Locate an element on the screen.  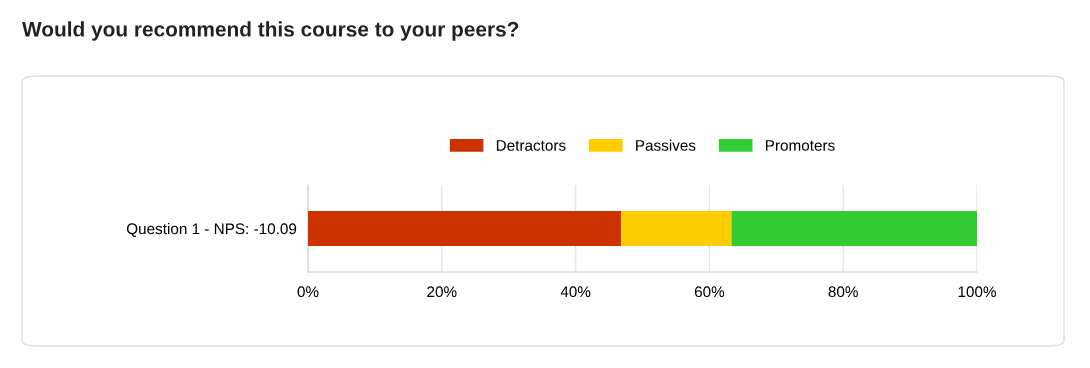
x-tick-label: 80% is located at coordinates (843, 292).